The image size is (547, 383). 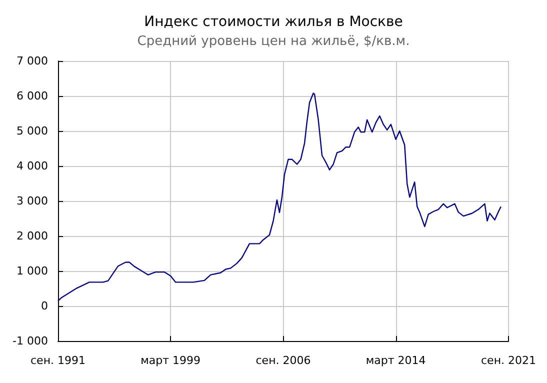 I want to click on x-tick-label: март 2014, so click(x=396, y=360).